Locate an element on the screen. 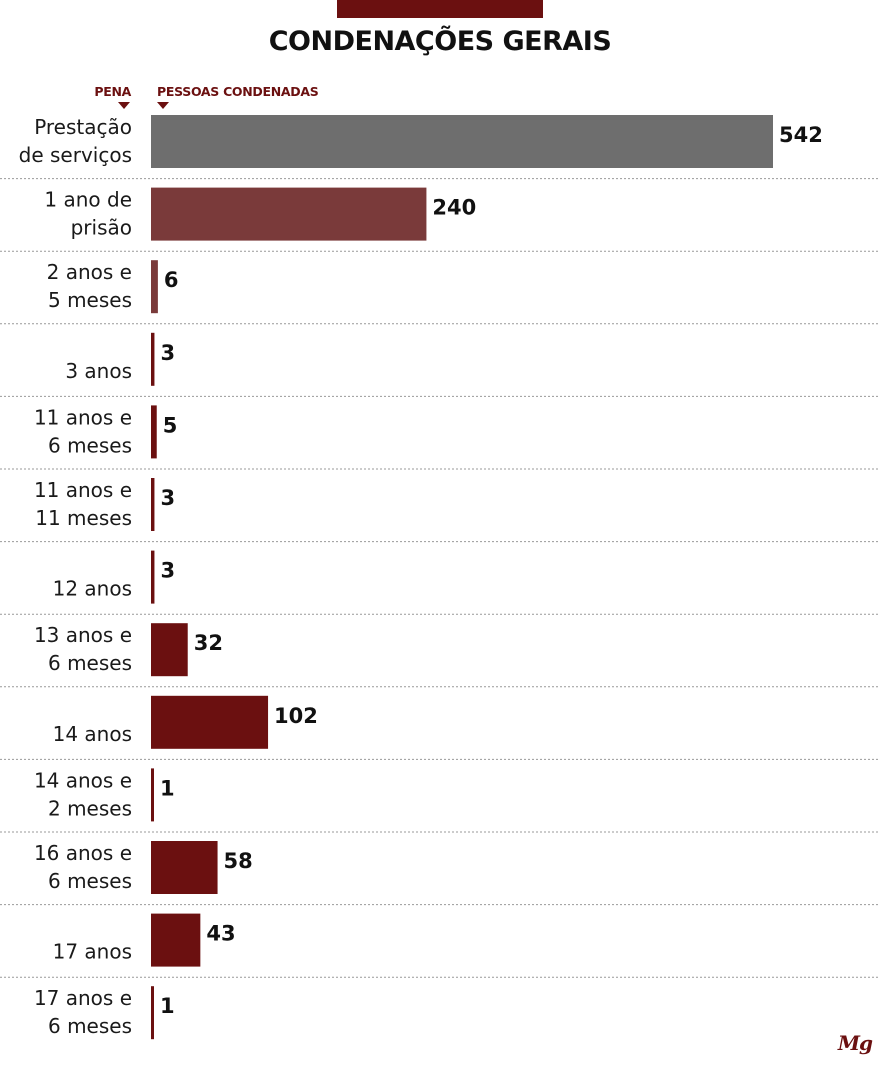  category-label: 14 anos is located at coordinates (92, 734).